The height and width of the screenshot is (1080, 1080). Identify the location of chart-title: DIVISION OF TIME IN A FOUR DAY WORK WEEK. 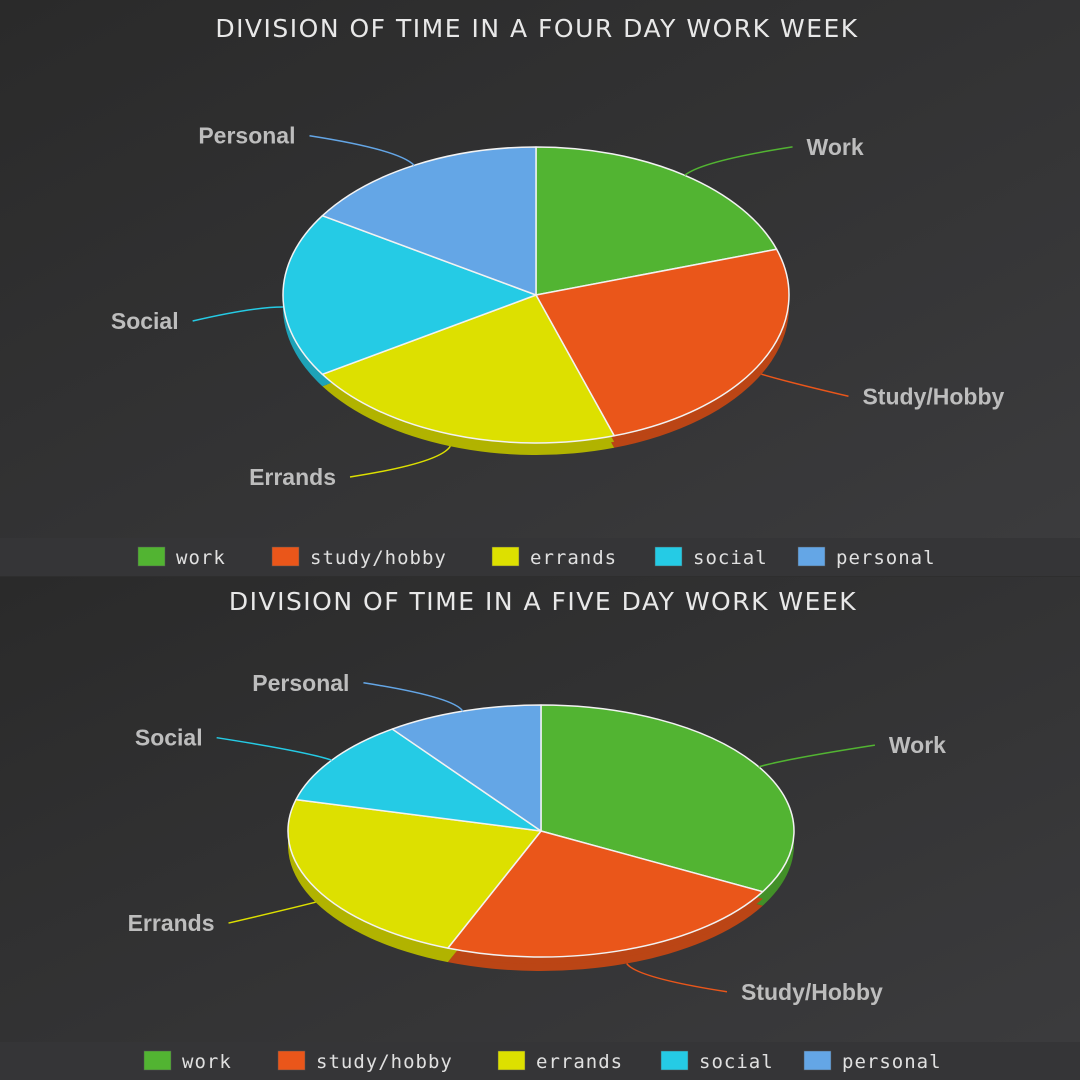
(536, 28).